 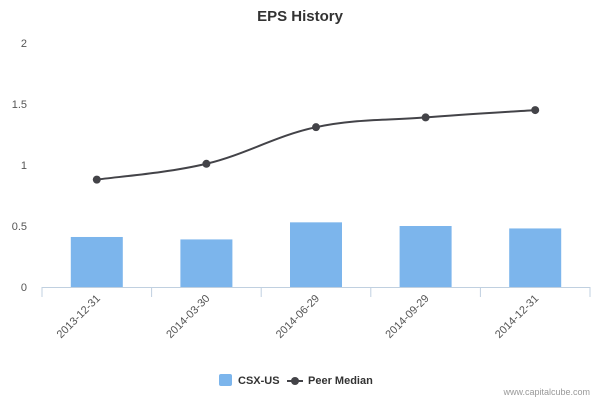 I want to click on peer-median-line, so click(x=316, y=145).